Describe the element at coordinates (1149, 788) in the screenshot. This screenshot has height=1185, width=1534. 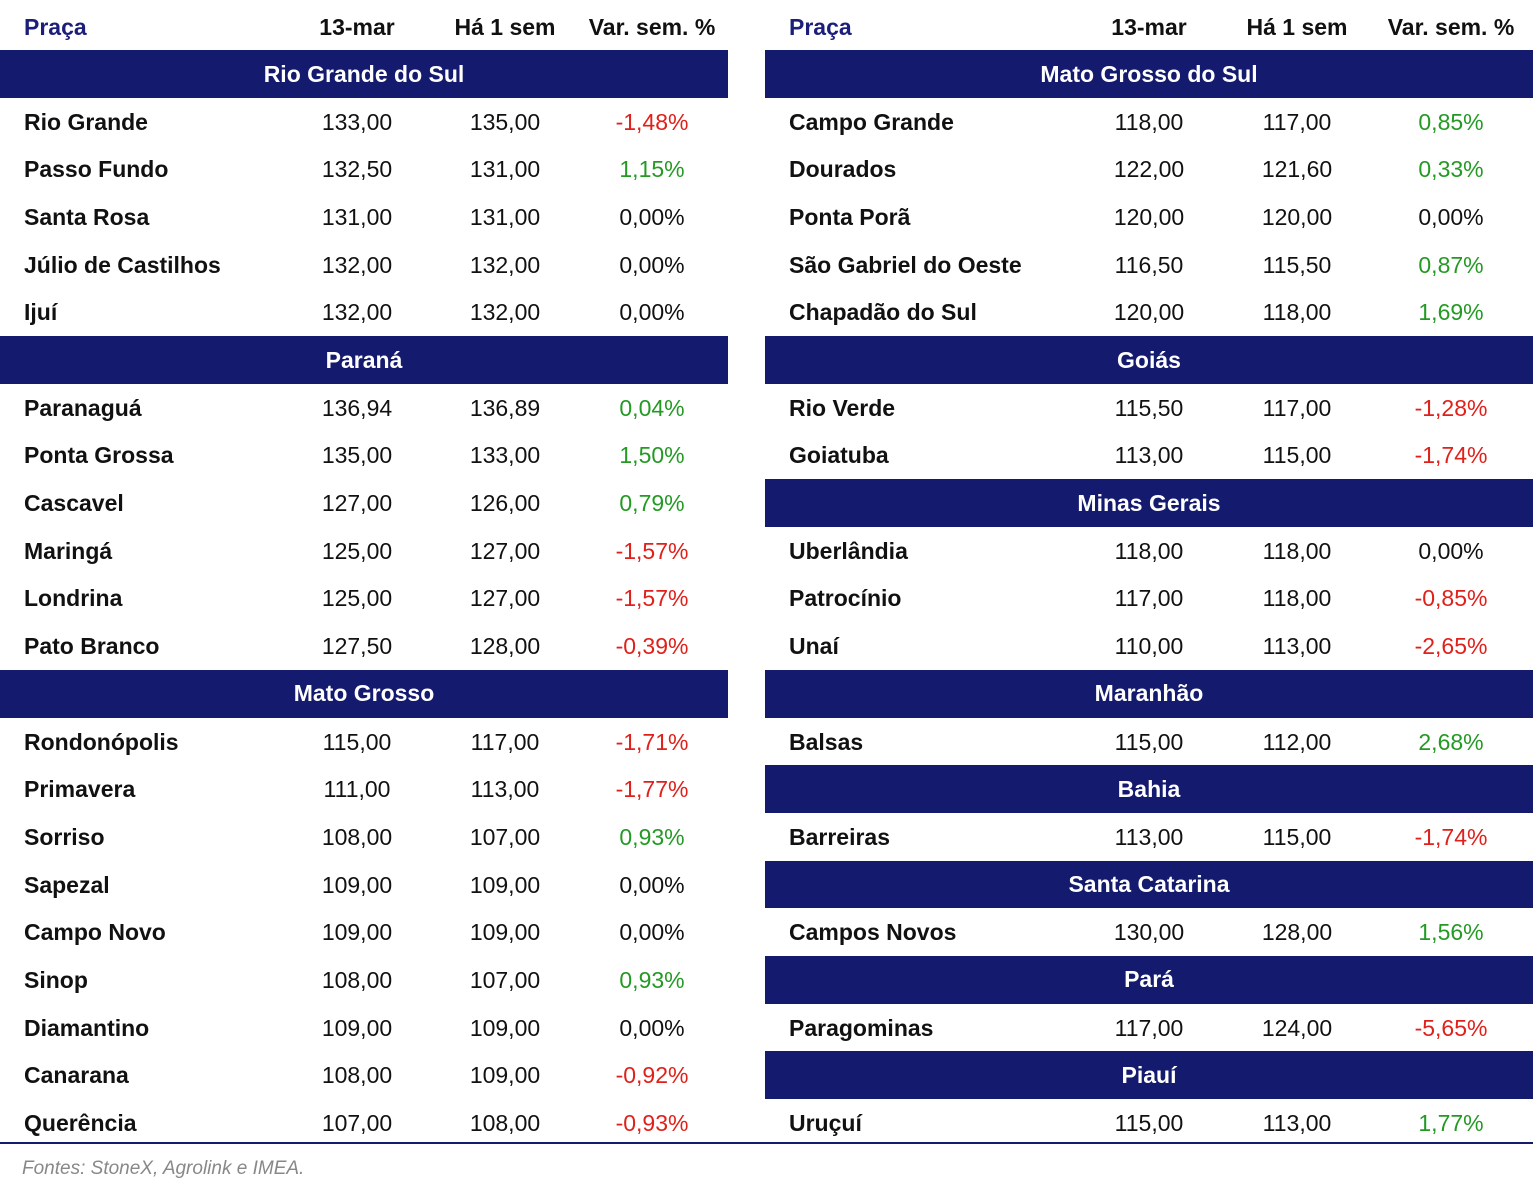
I see `group-title: Bahia` at that location.